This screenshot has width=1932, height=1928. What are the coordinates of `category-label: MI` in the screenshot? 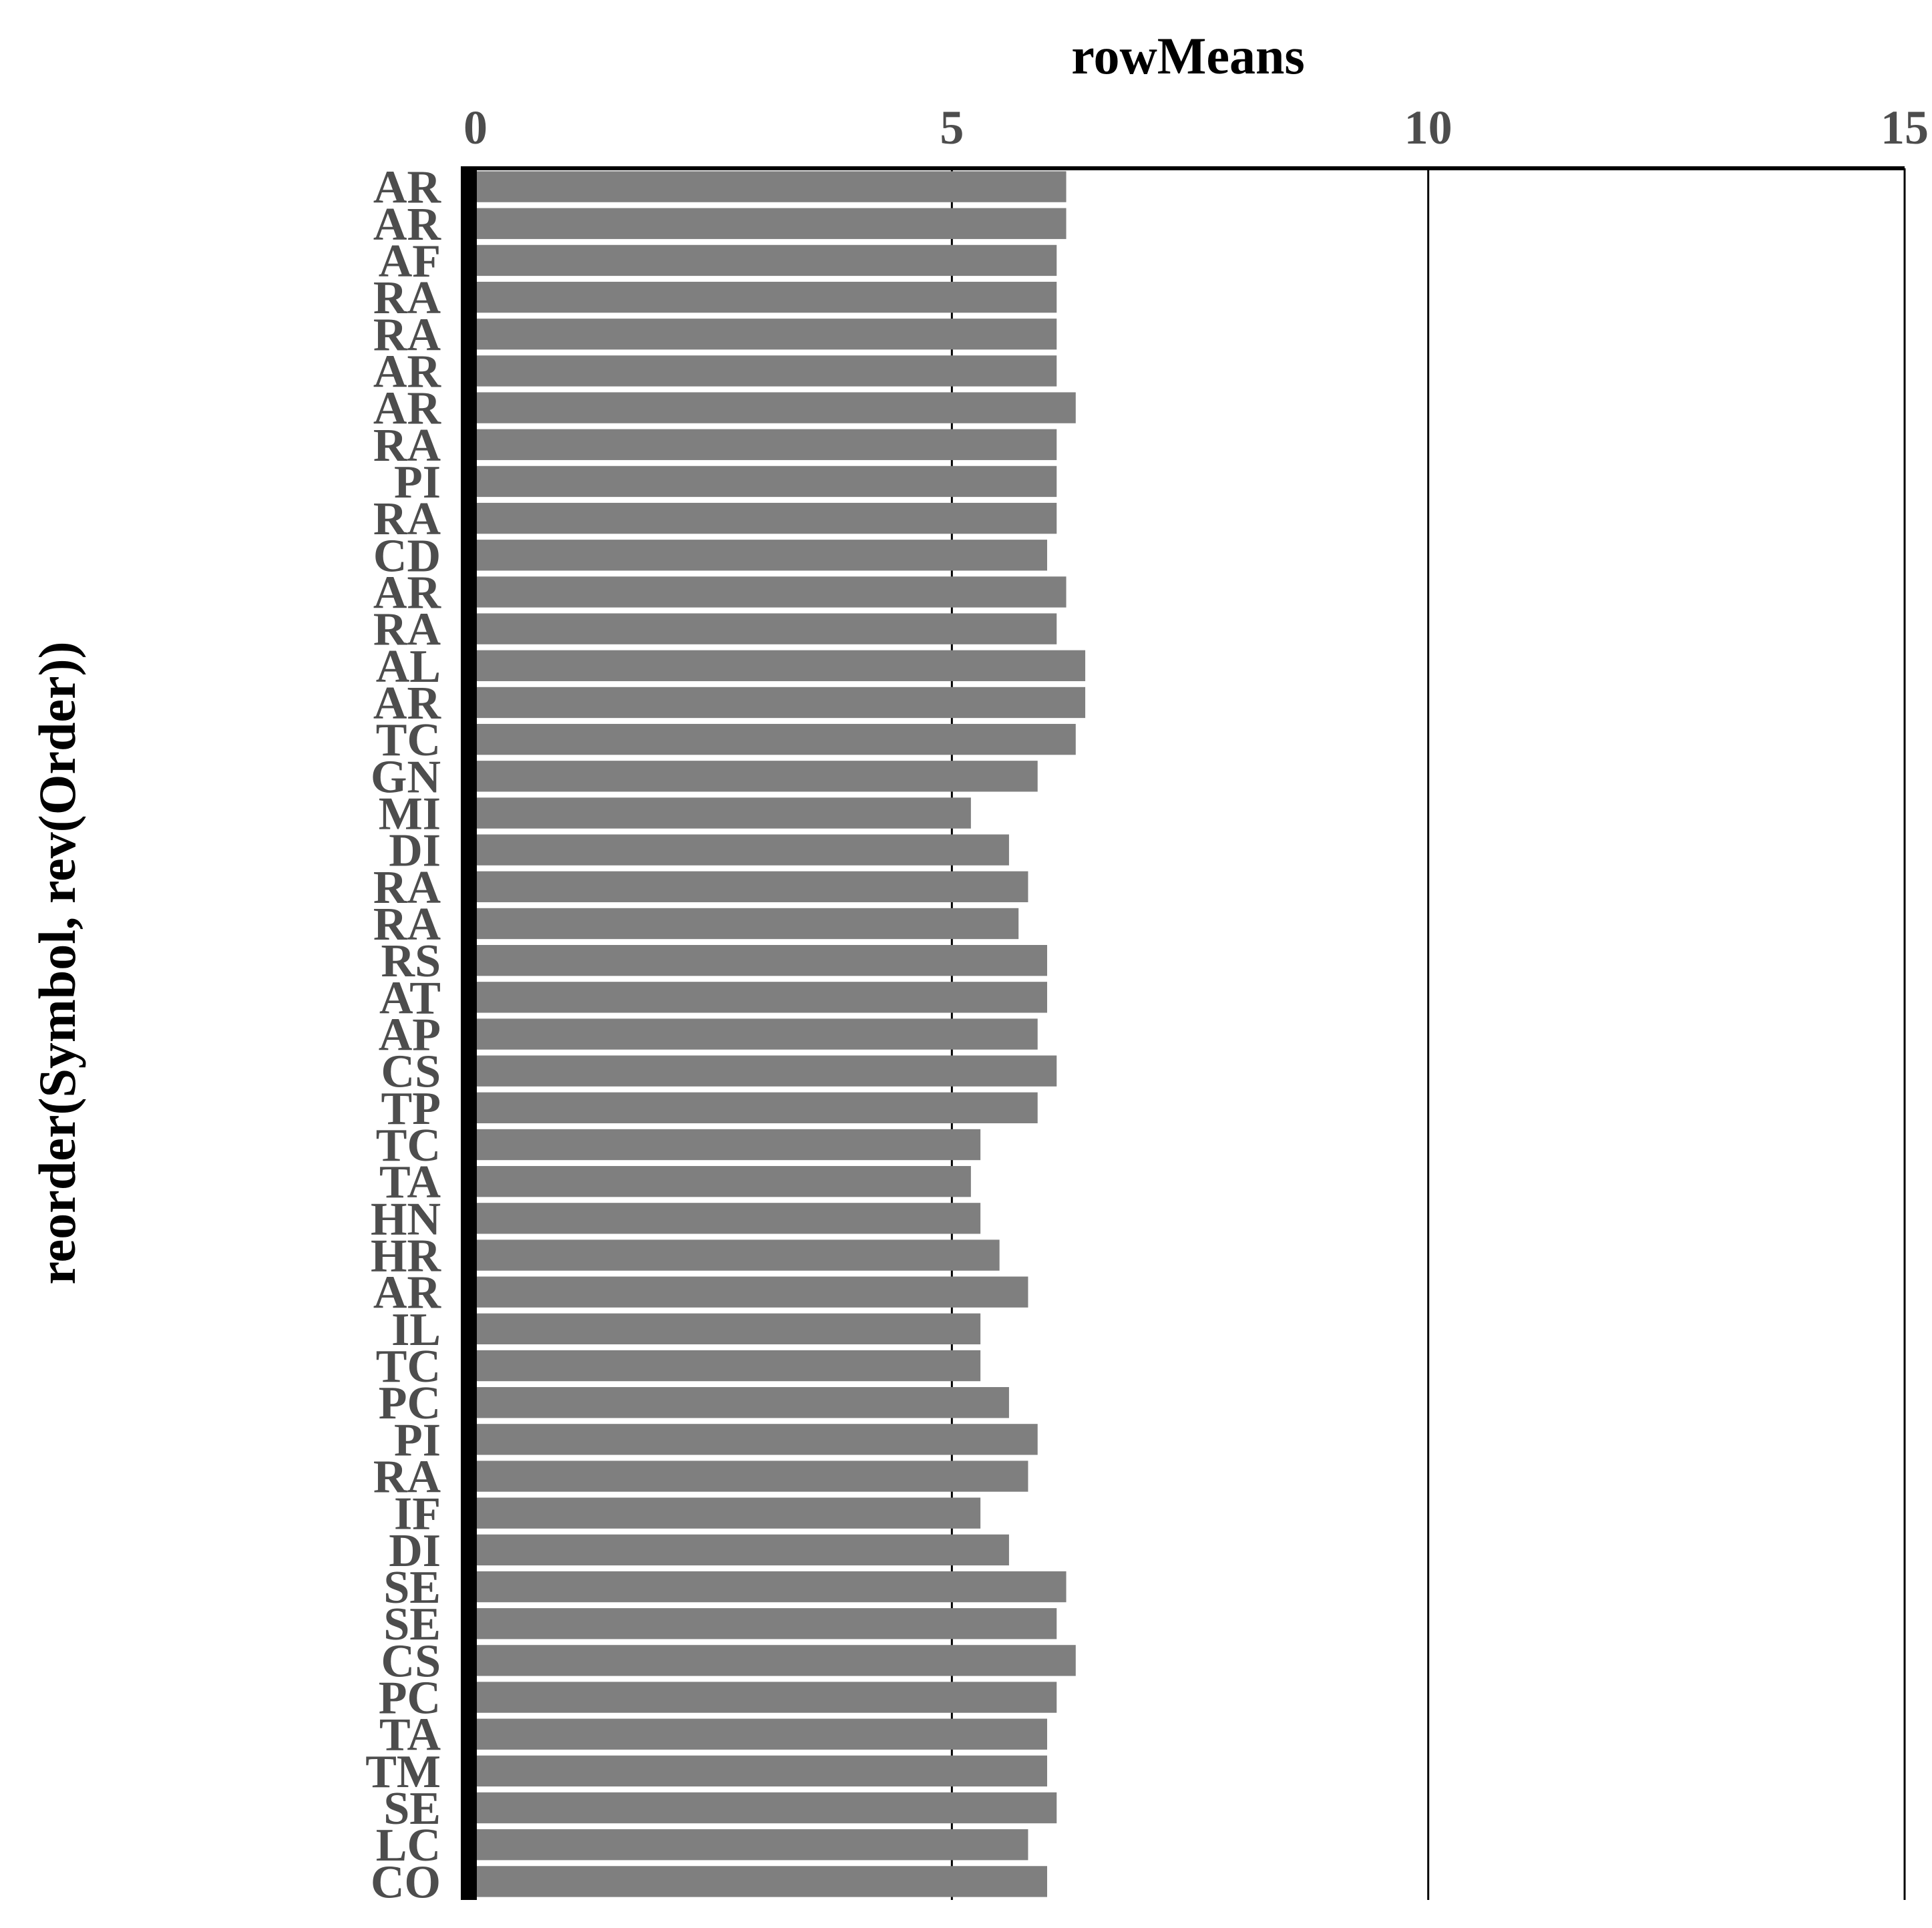 It's located at (410, 813).